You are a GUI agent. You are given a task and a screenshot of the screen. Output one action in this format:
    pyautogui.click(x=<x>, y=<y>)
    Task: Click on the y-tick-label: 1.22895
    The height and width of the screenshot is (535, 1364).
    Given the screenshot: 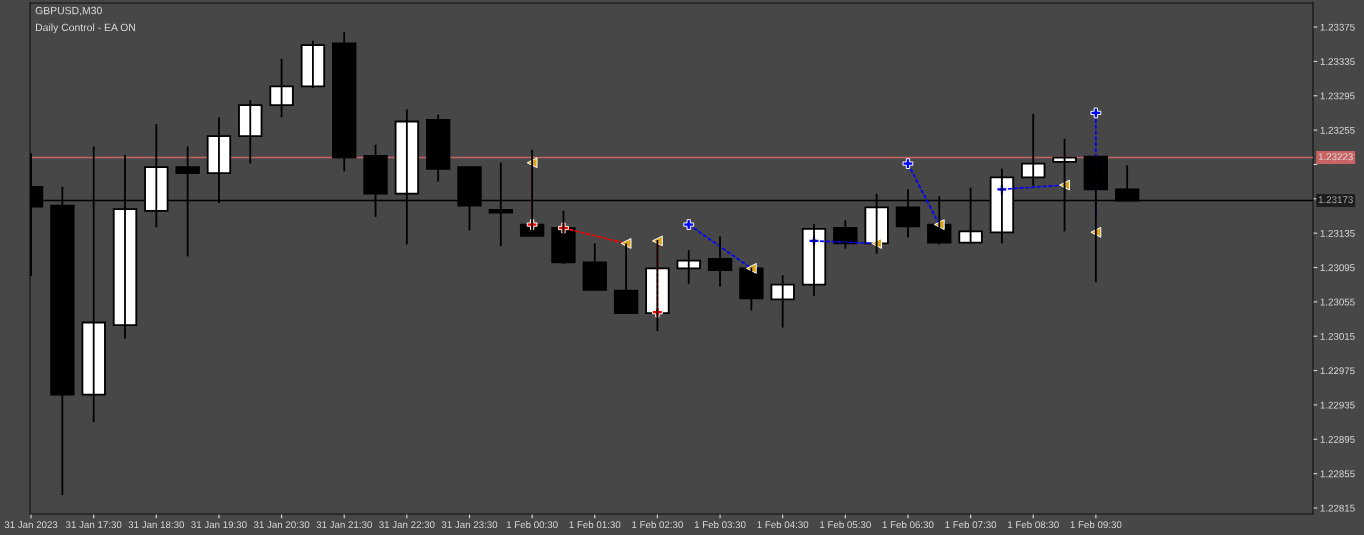 What is the action you would take?
    pyautogui.click(x=1337, y=439)
    